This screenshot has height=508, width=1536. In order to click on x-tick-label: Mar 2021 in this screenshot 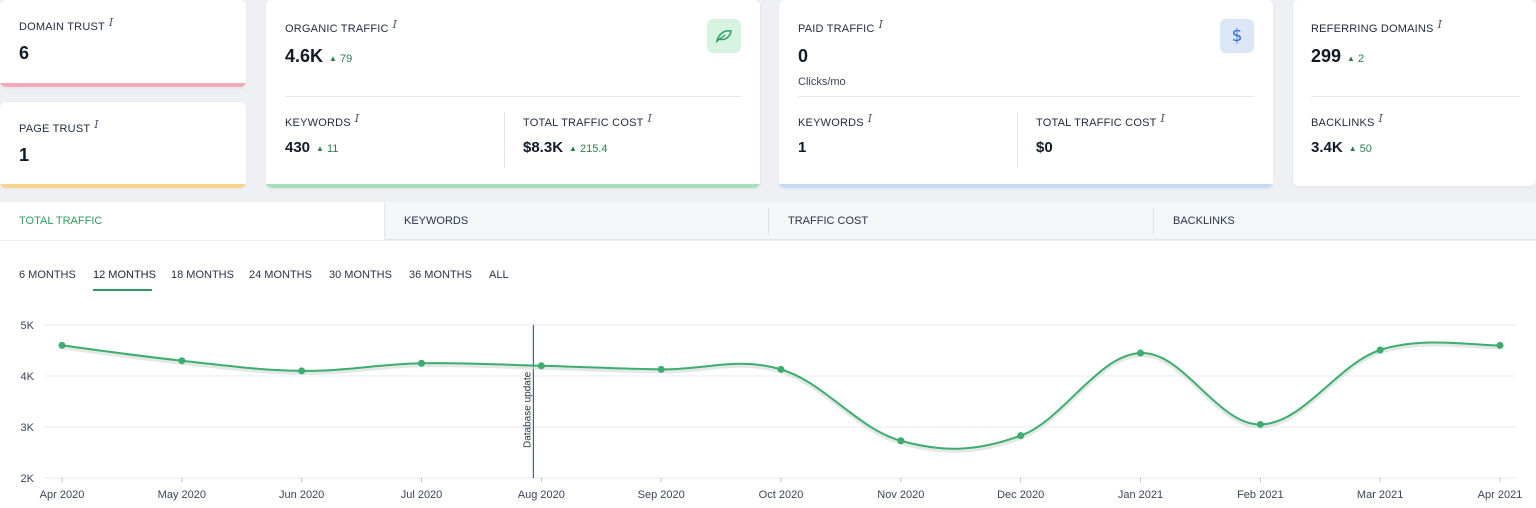, I will do `click(1380, 495)`.